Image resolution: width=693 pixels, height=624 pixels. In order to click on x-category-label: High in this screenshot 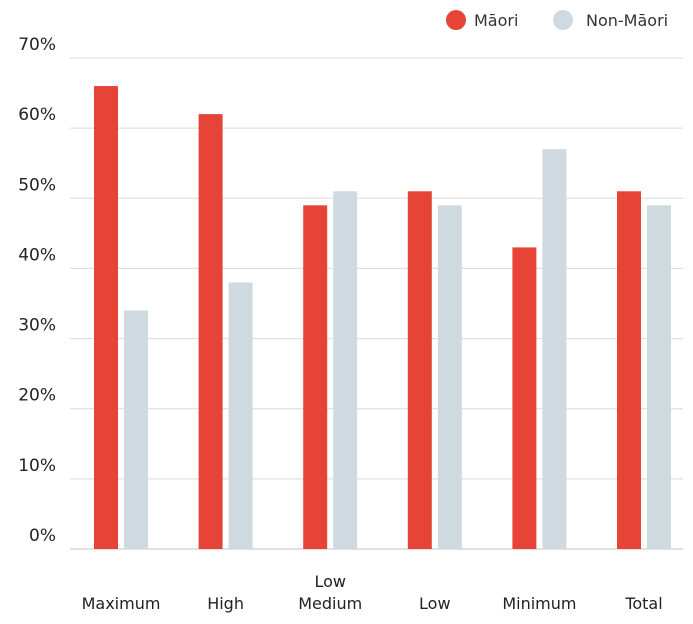, I will do `click(225, 603)`.